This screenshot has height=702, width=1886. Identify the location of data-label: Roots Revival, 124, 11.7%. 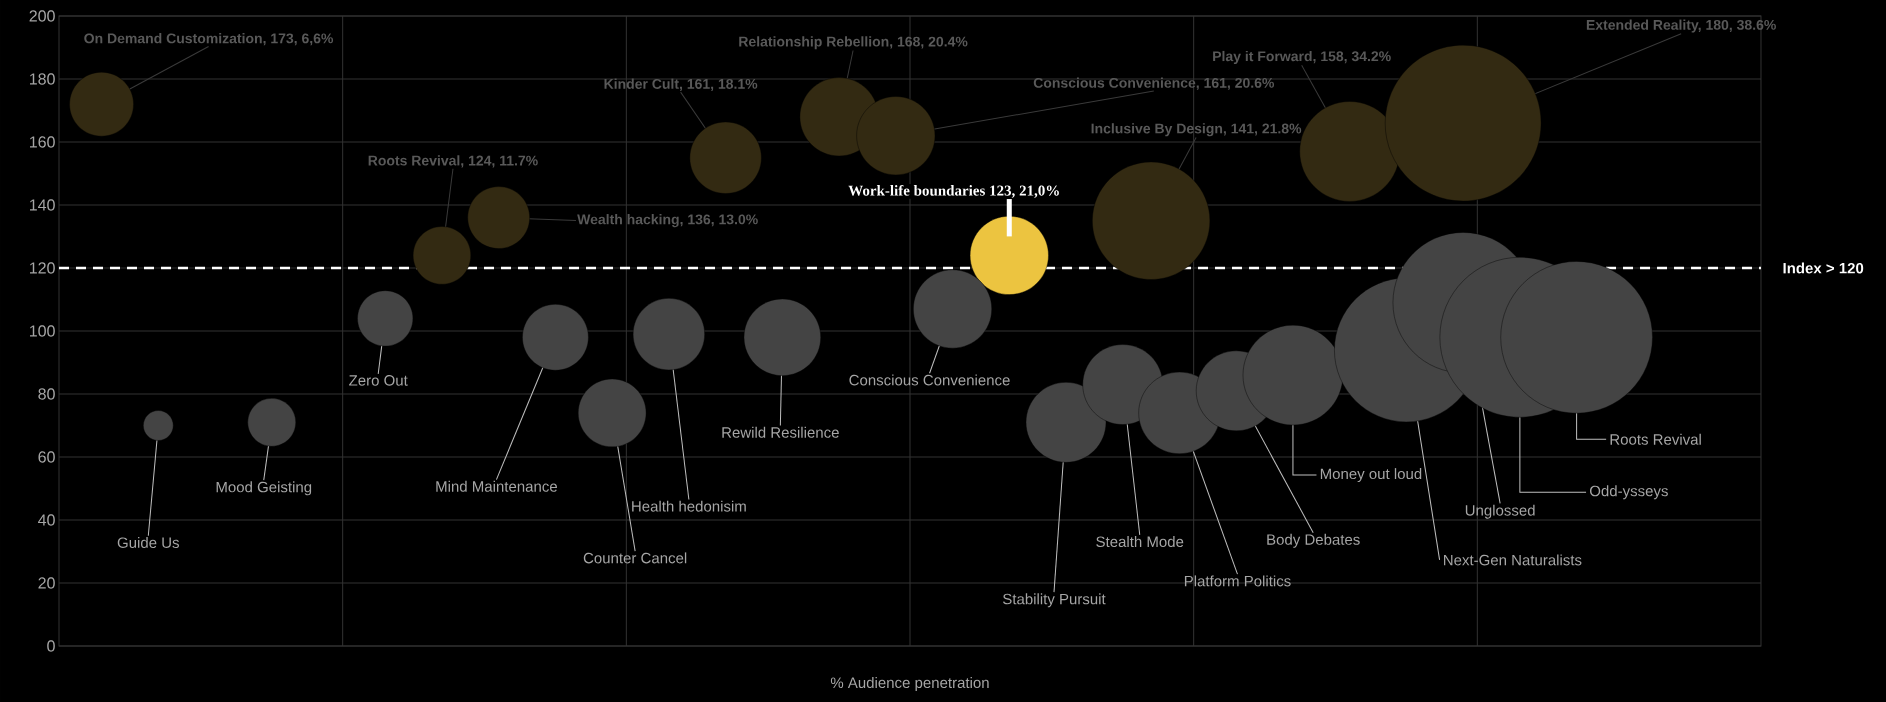
(453, 161).